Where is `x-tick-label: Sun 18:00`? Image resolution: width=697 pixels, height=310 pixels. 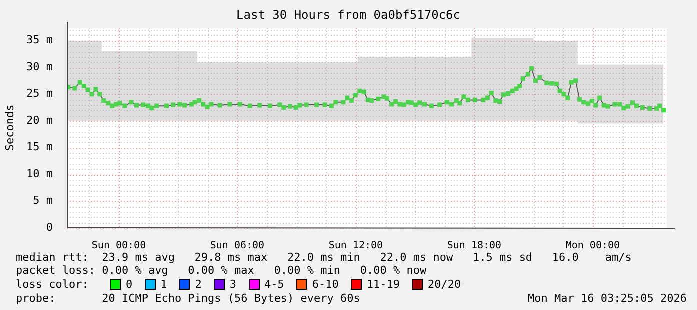 x-tick-label: Sun 18:00 is located at coordinates (474, 246).